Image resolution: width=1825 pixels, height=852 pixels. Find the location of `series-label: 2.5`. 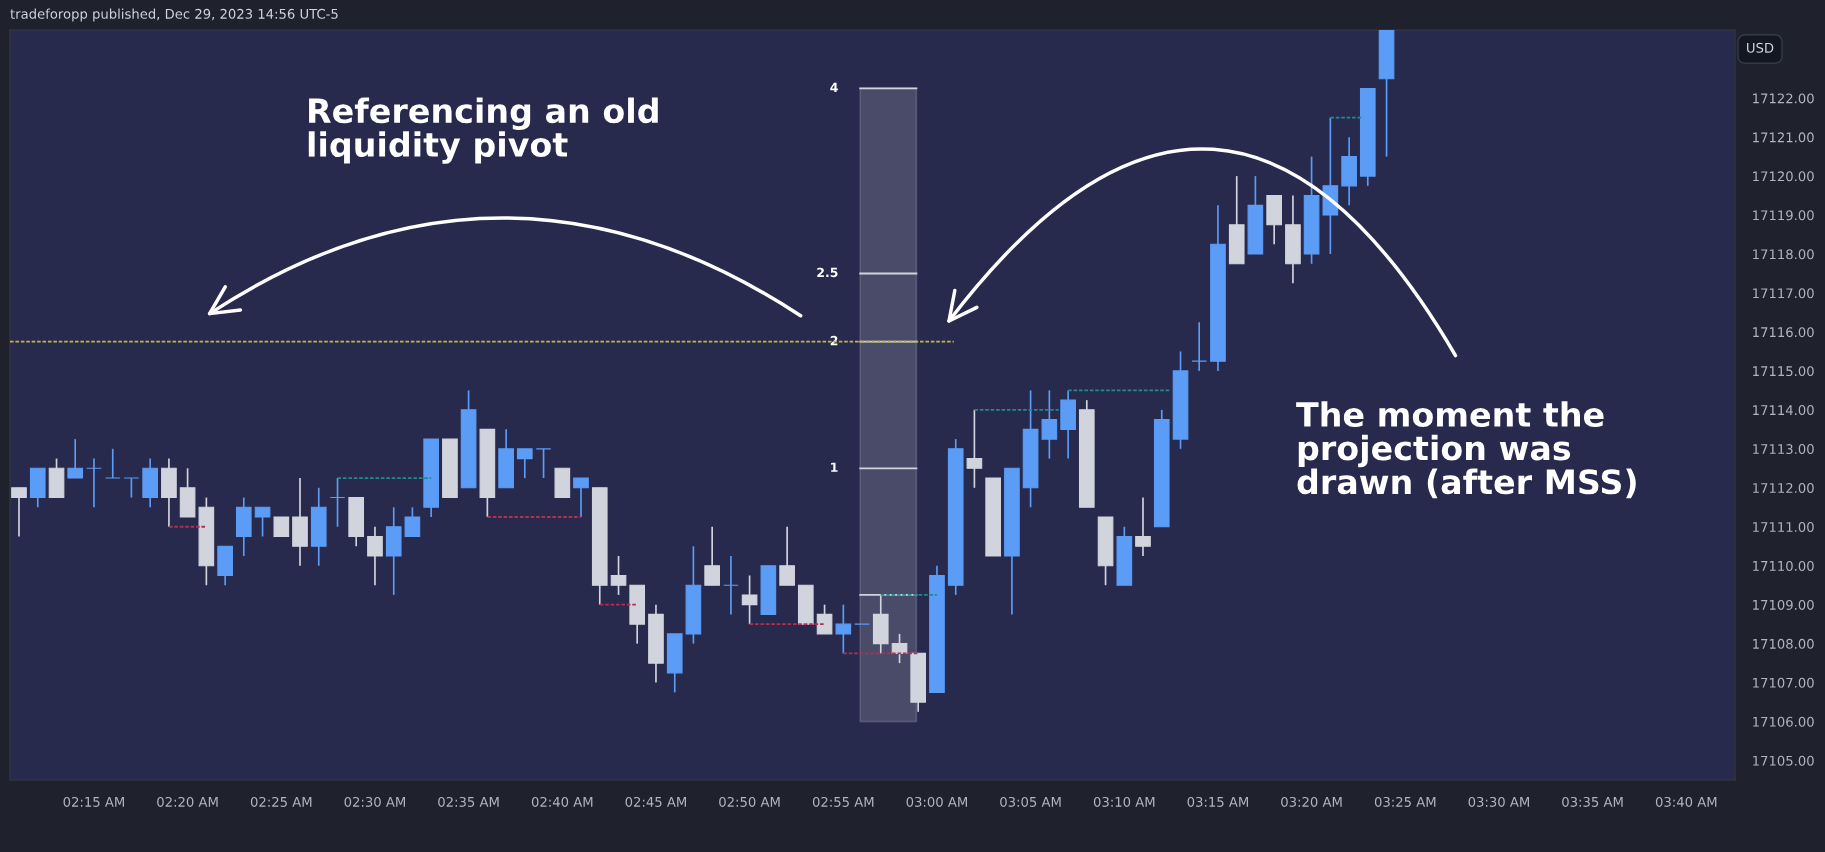

series-label: 2.5 is located at coordinates (827, 272).